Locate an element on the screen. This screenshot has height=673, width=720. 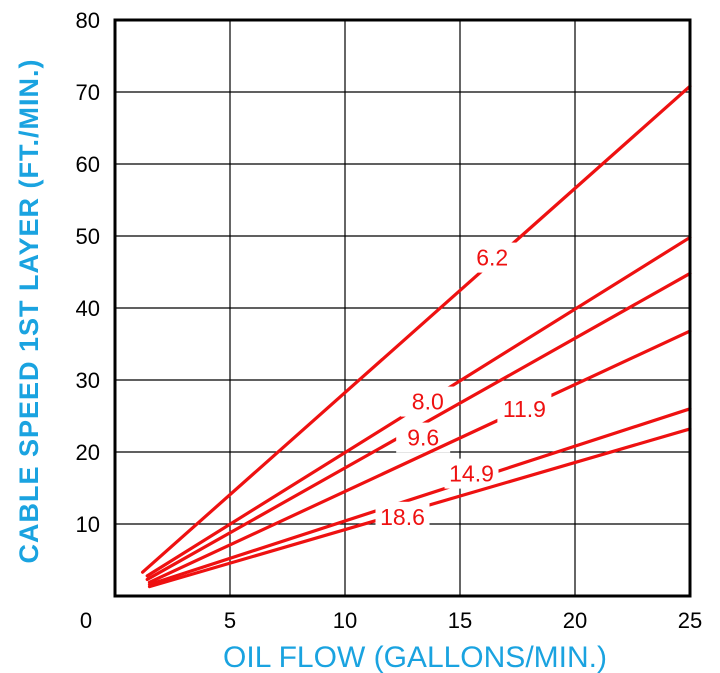
y-tick-label: 30 is located at coordinates (88, 380).